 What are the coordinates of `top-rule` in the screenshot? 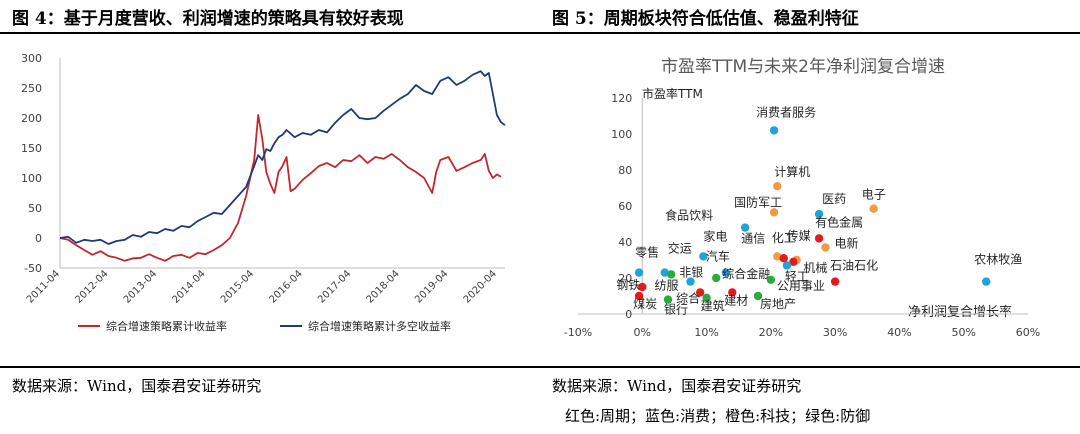 It's located at (540, 33).